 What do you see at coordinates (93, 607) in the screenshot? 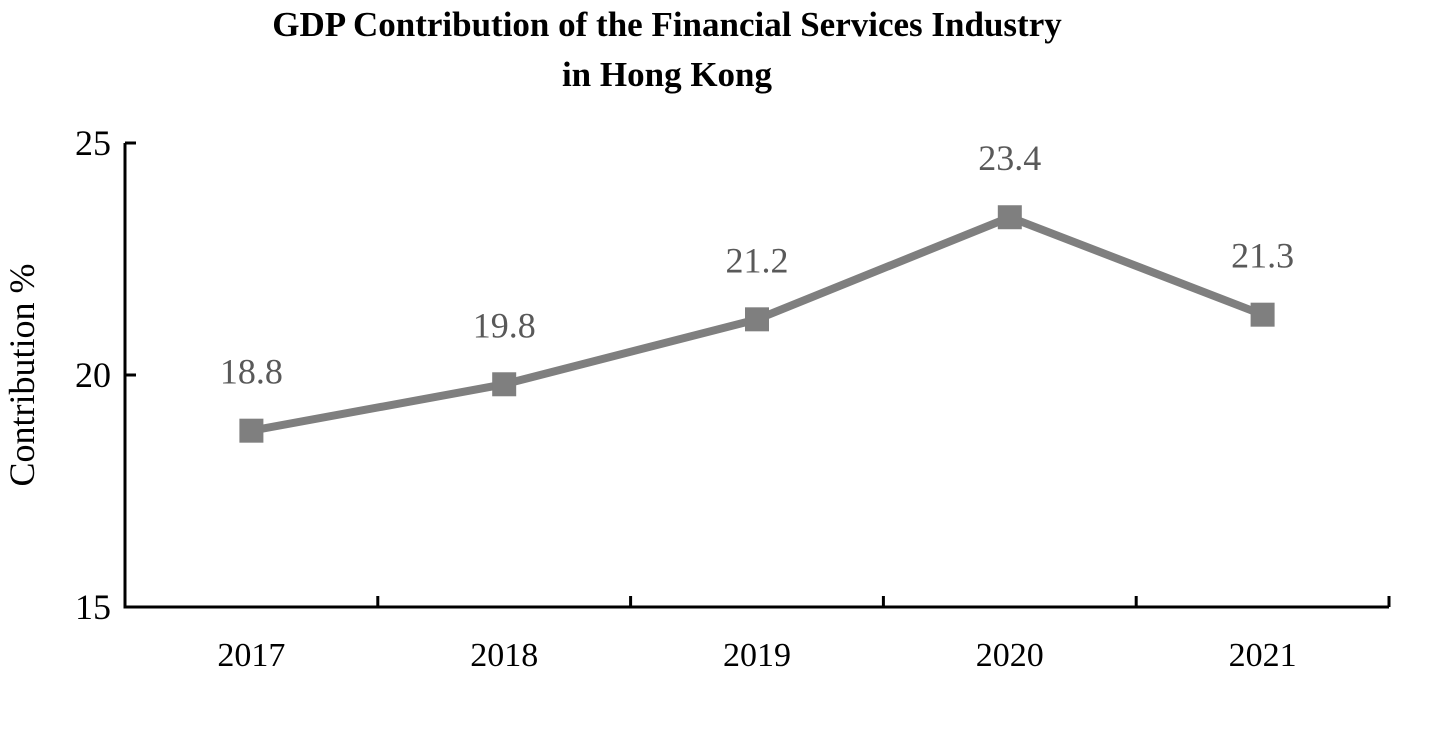
I see `y-tick-label: 15` at bounding box center [93, 607].